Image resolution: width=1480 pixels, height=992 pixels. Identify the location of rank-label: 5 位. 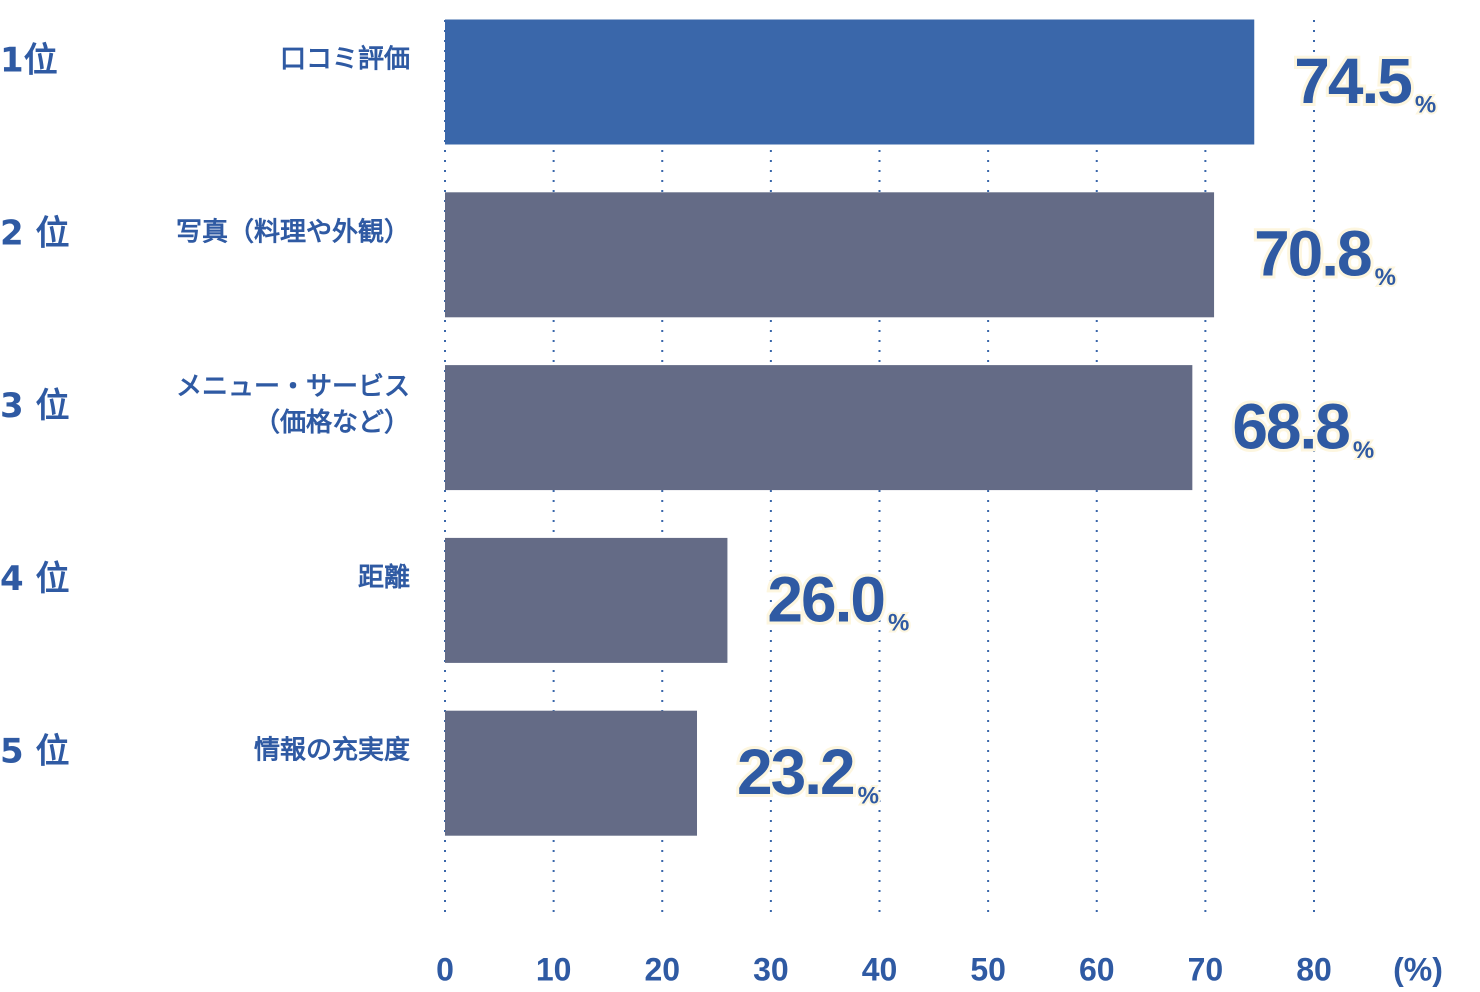
(35, 752).